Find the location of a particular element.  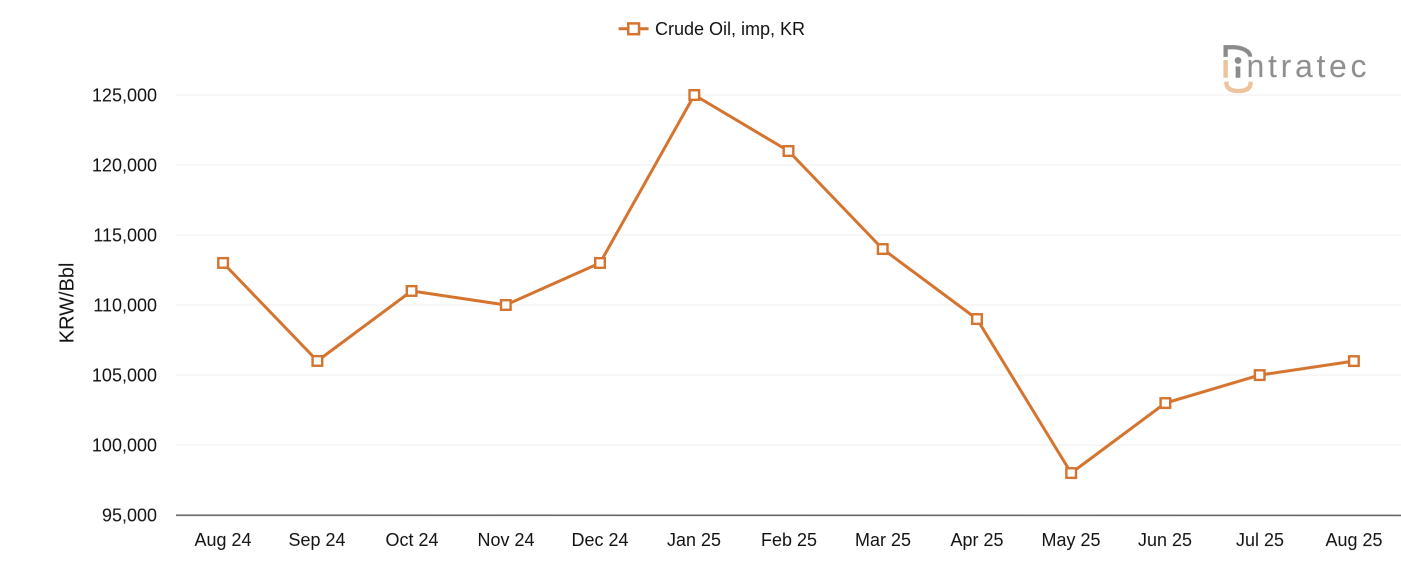

svg-text: Crude Oil, imp, KR is located at coordinates (730, 29).